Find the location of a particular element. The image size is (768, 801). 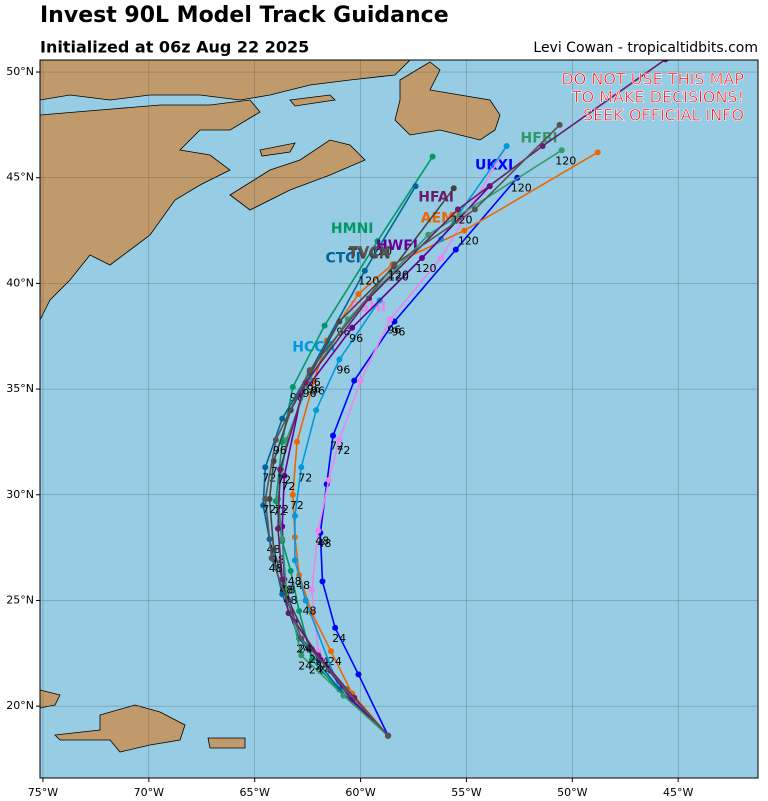

model-label: TVCN is located at coordinates (369, 255).